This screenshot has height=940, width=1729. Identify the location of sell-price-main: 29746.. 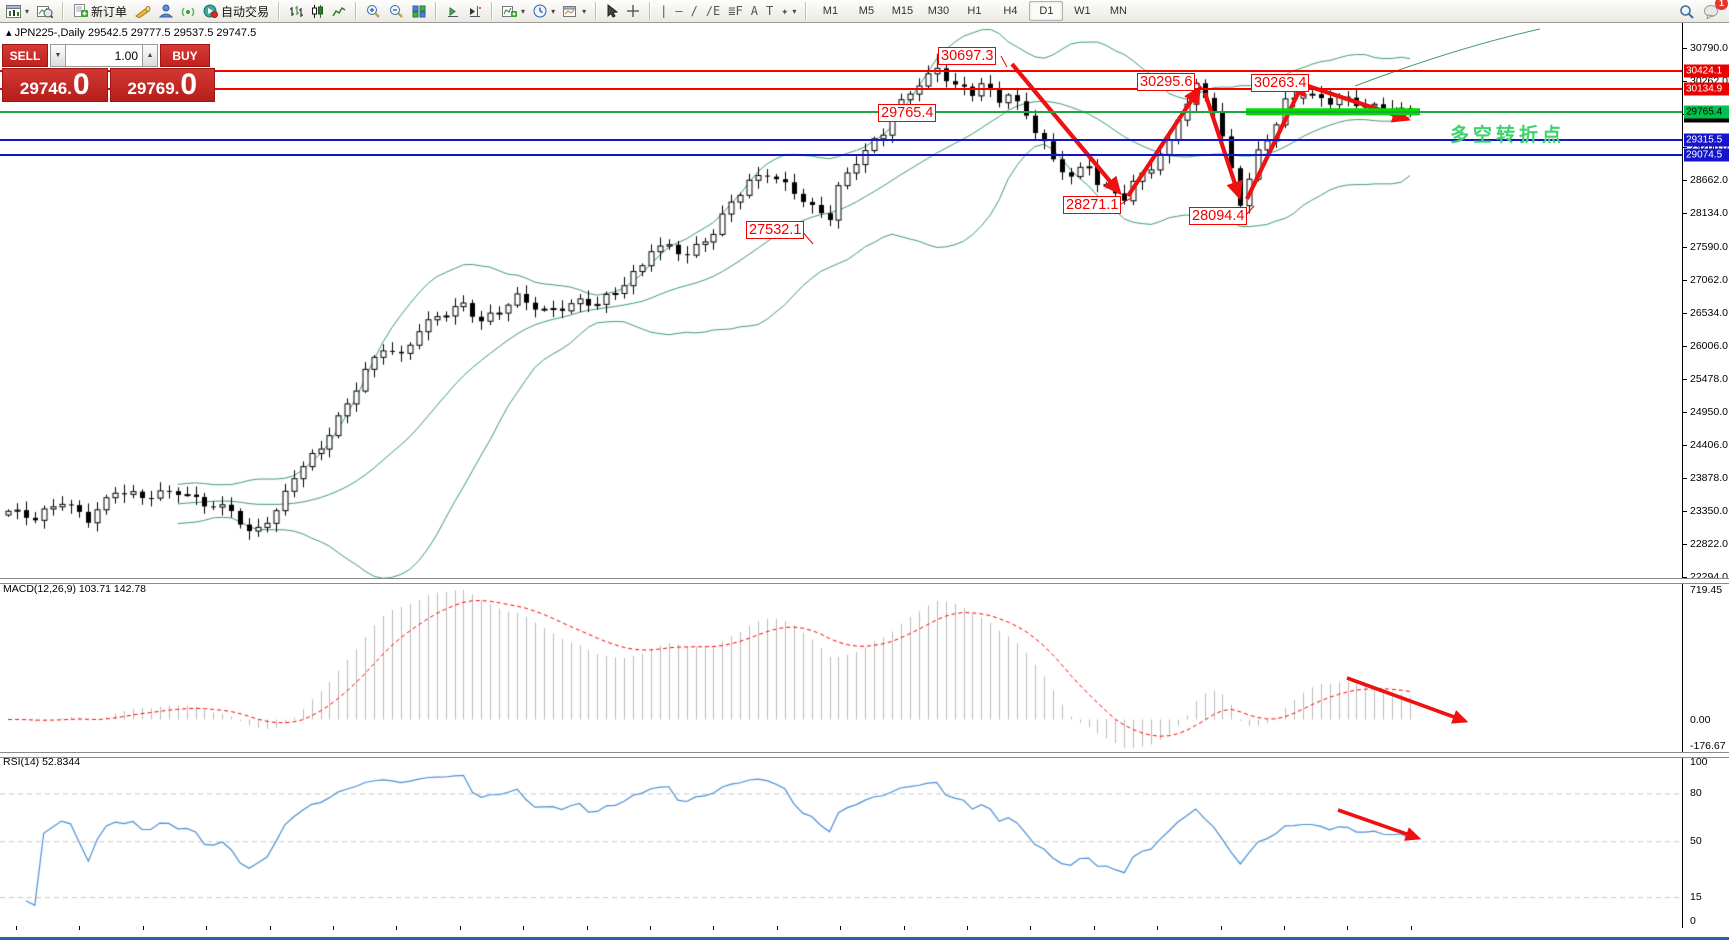
(45, 88).